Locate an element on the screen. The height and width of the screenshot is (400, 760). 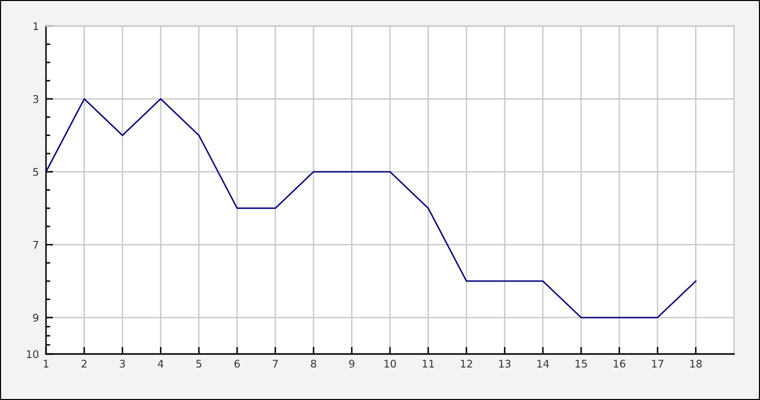
x-tick-label: 3 is located at coordinates (122, 364).